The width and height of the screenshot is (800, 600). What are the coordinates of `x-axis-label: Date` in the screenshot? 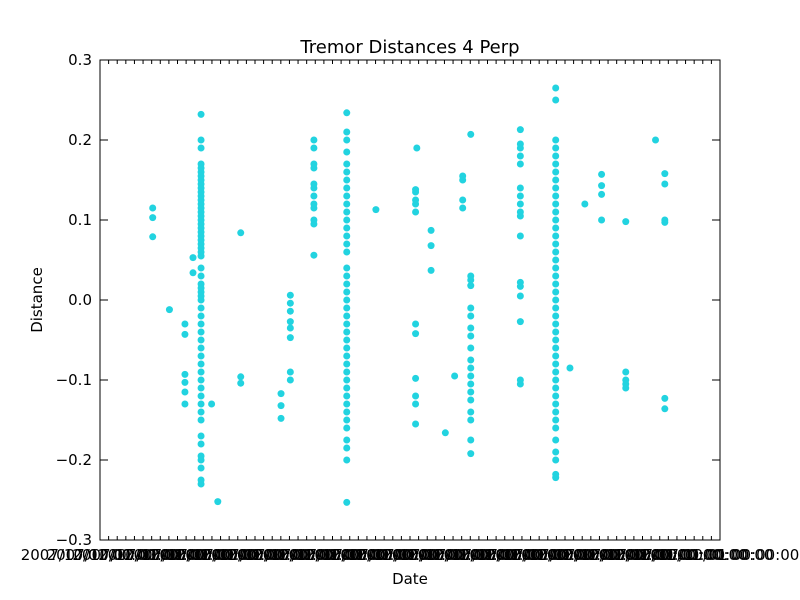 It's located at (410, 579).